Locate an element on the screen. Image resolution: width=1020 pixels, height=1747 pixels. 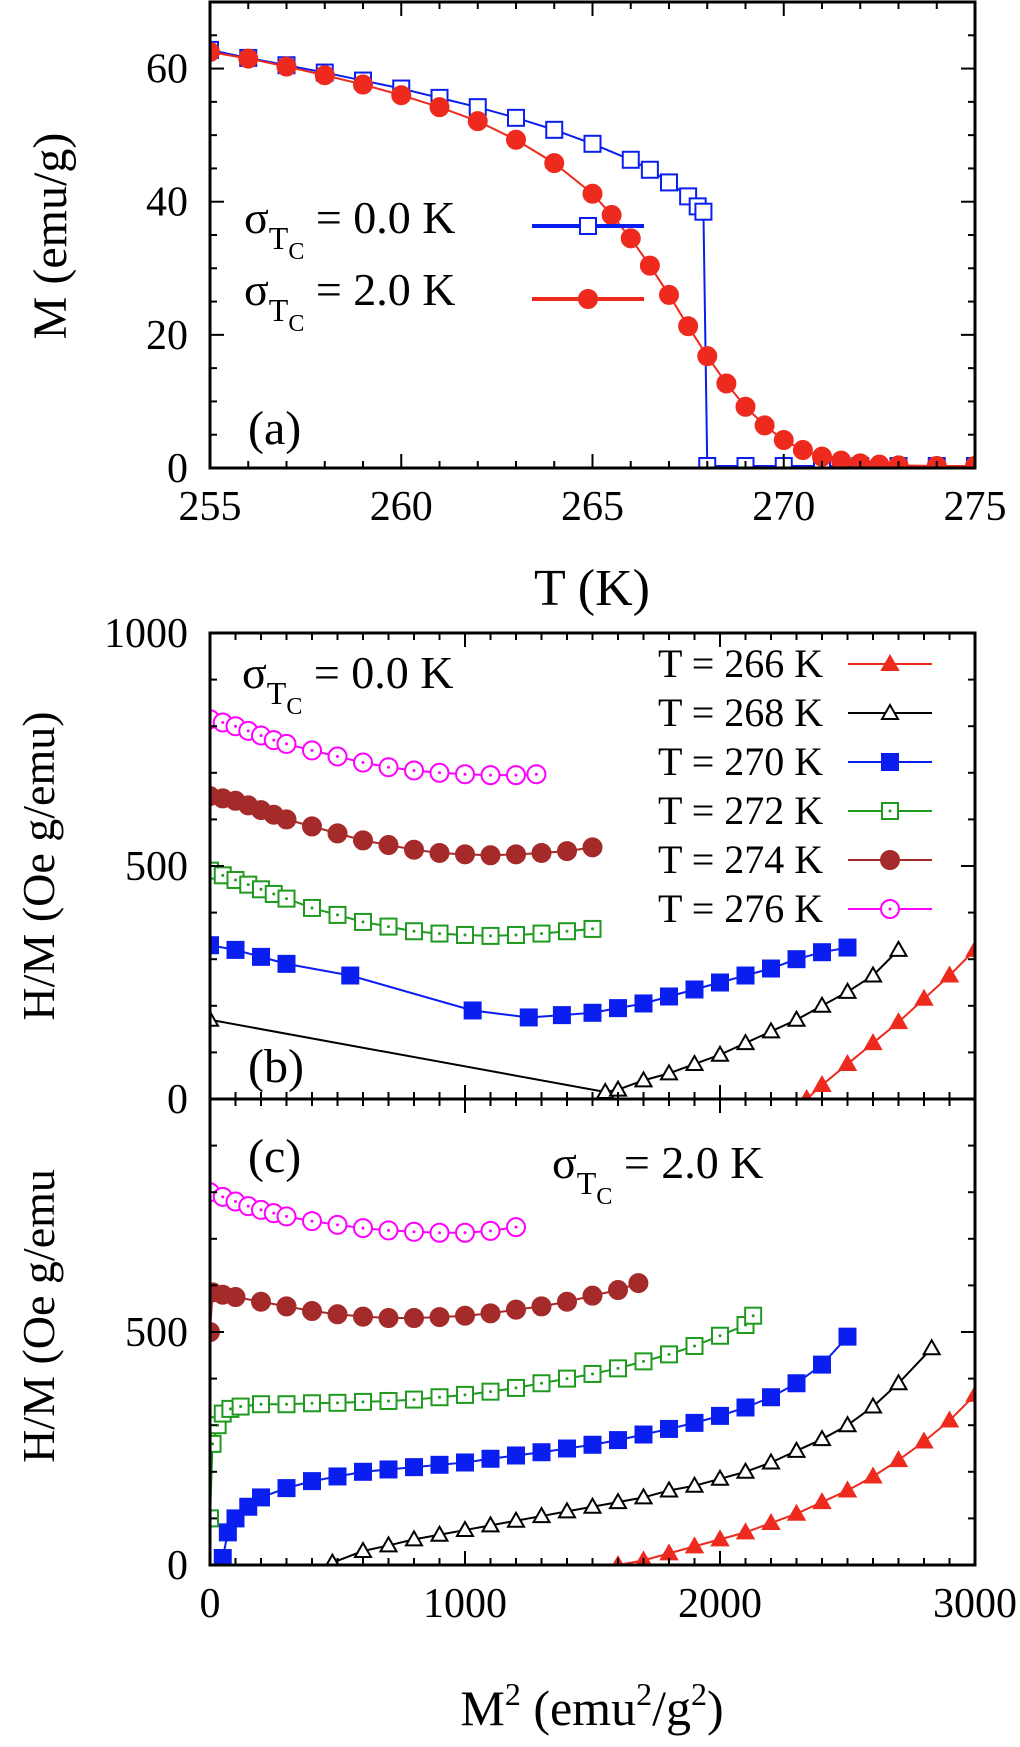
panel-c-ylabel: H/M (Oe g/emu is located at coordinates (38, 1316).